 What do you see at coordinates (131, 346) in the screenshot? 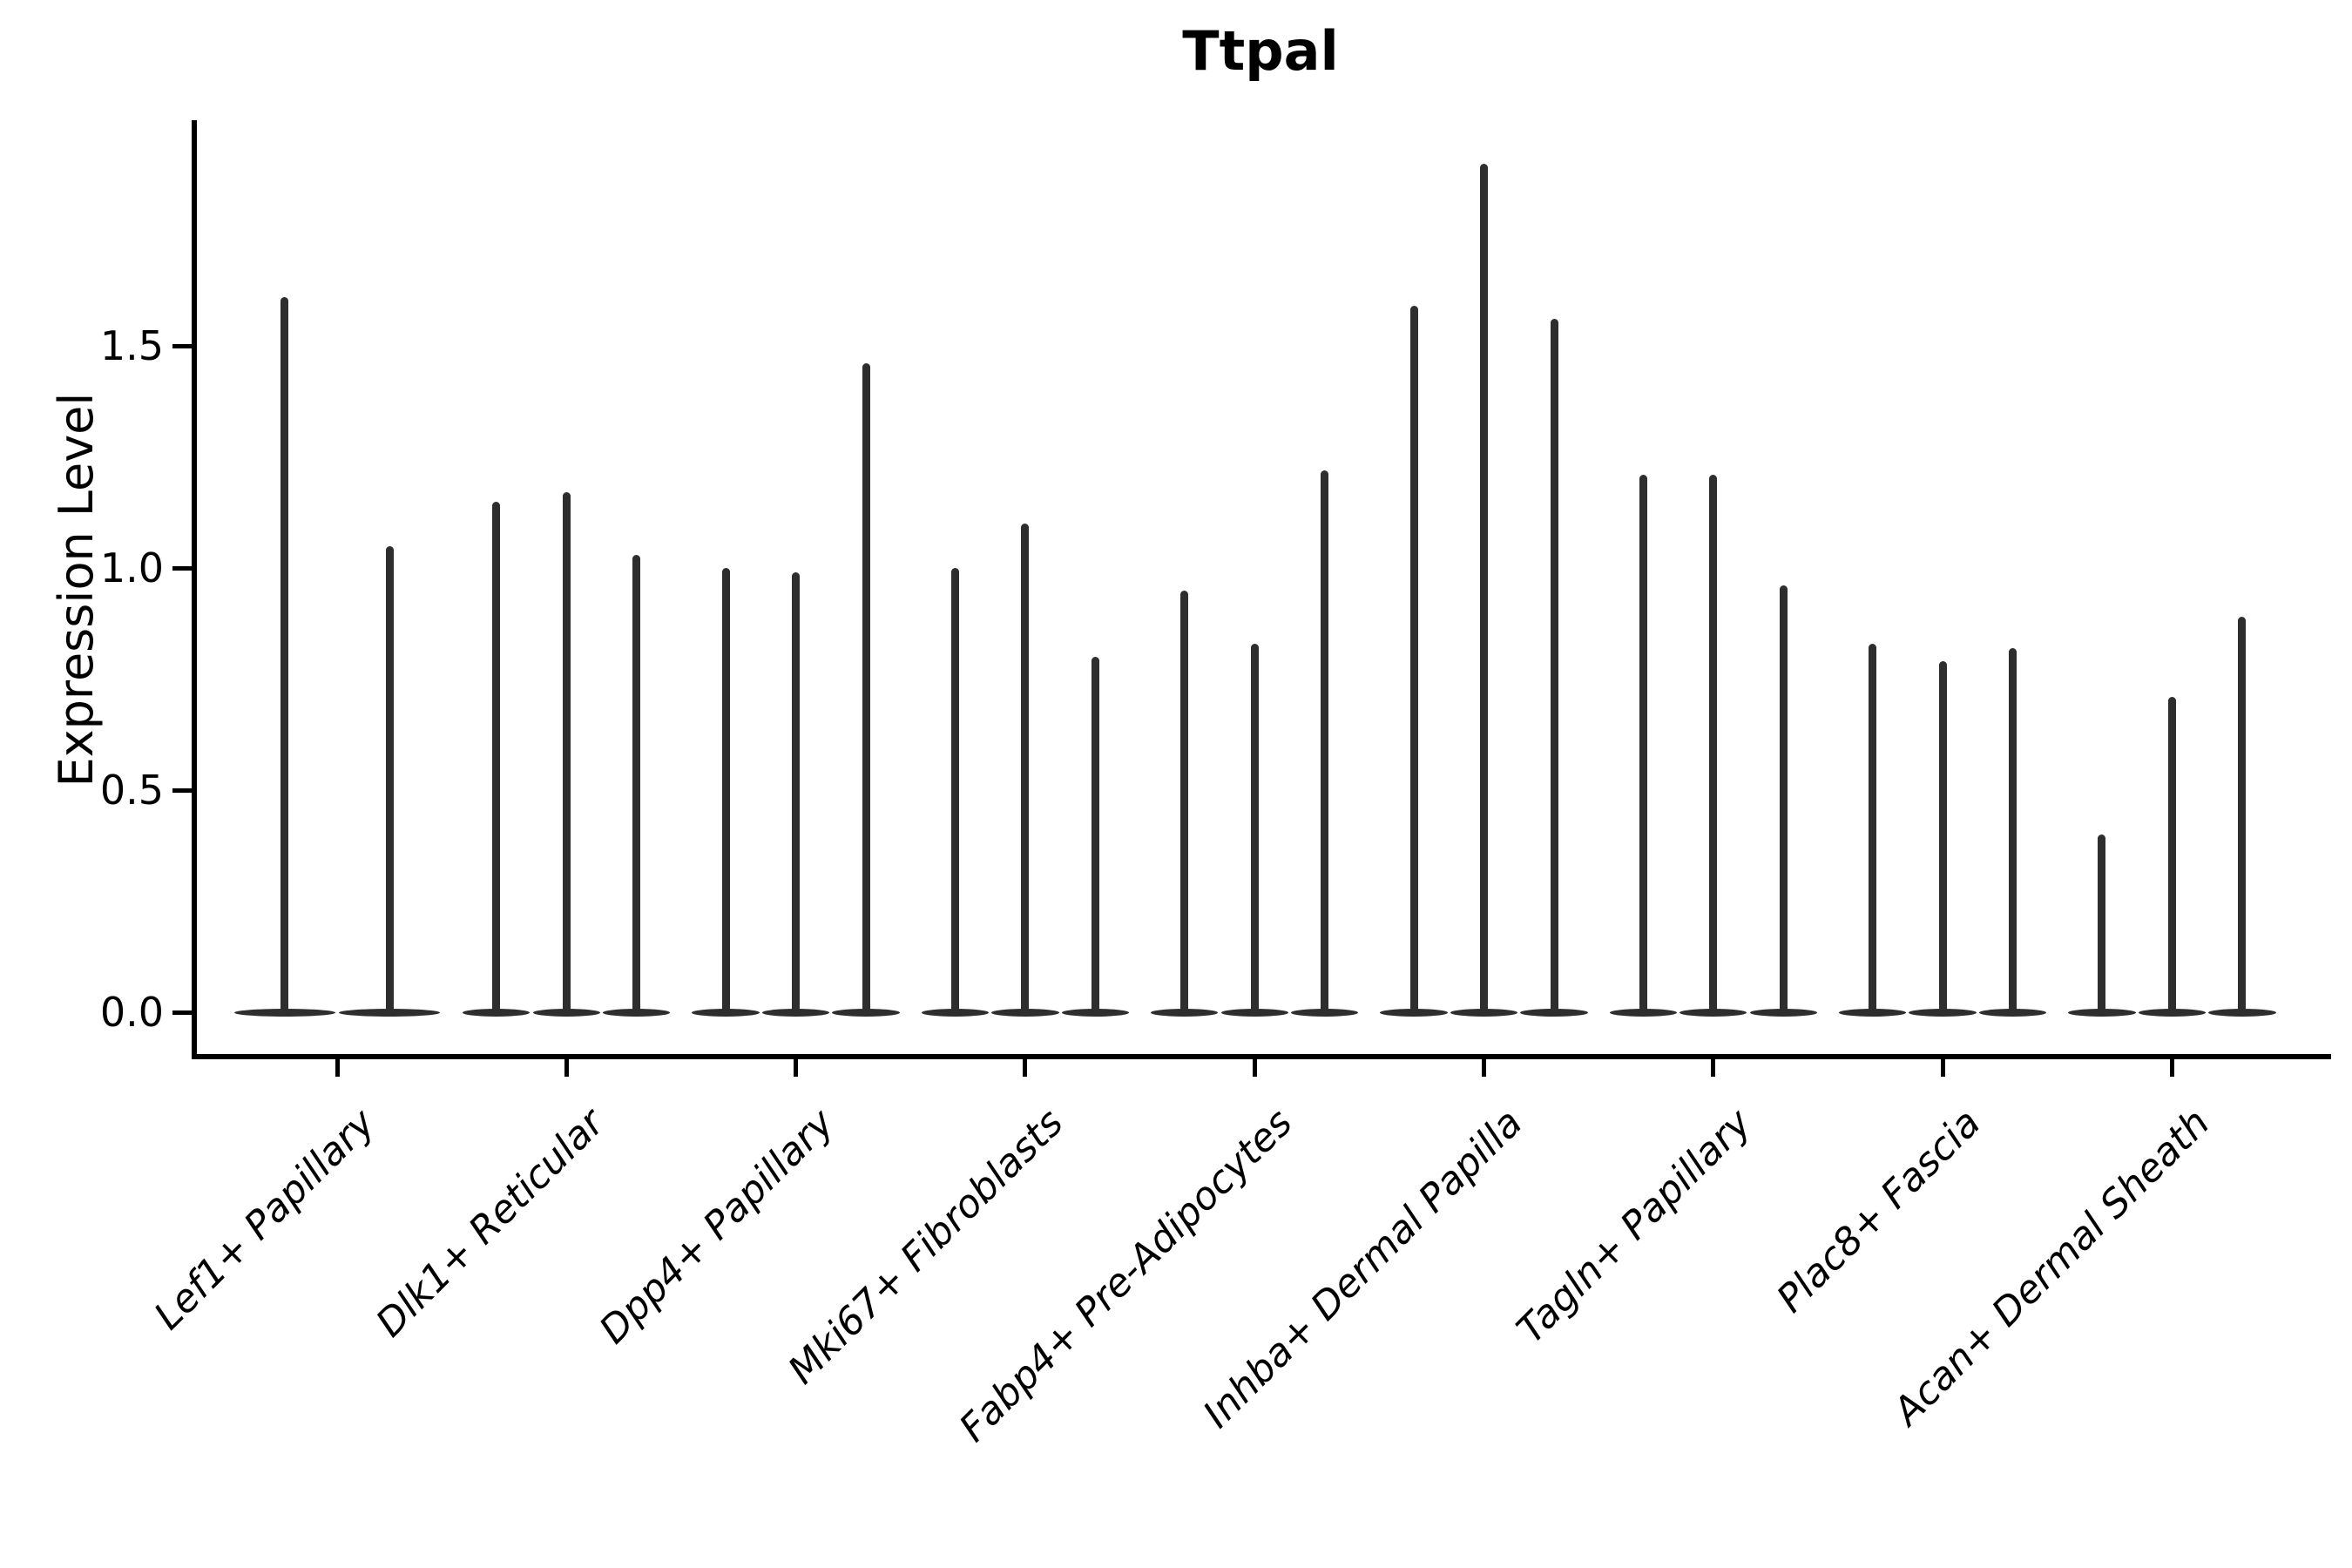
I see `y-tick-label: 1.5` at bounding box center [131, 346].